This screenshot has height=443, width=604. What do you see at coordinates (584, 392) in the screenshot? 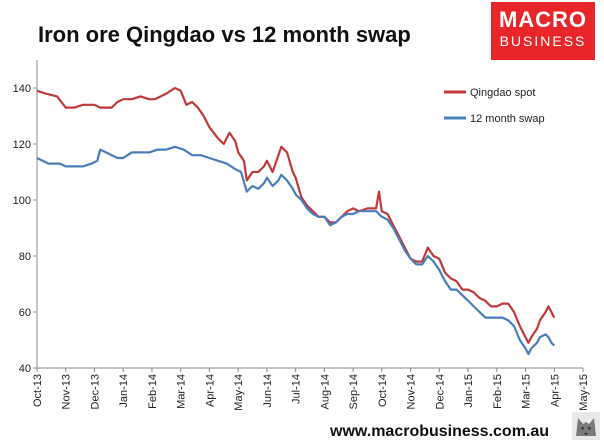
I see `x-tick-label: May-15` at bounding box center [584, 392].